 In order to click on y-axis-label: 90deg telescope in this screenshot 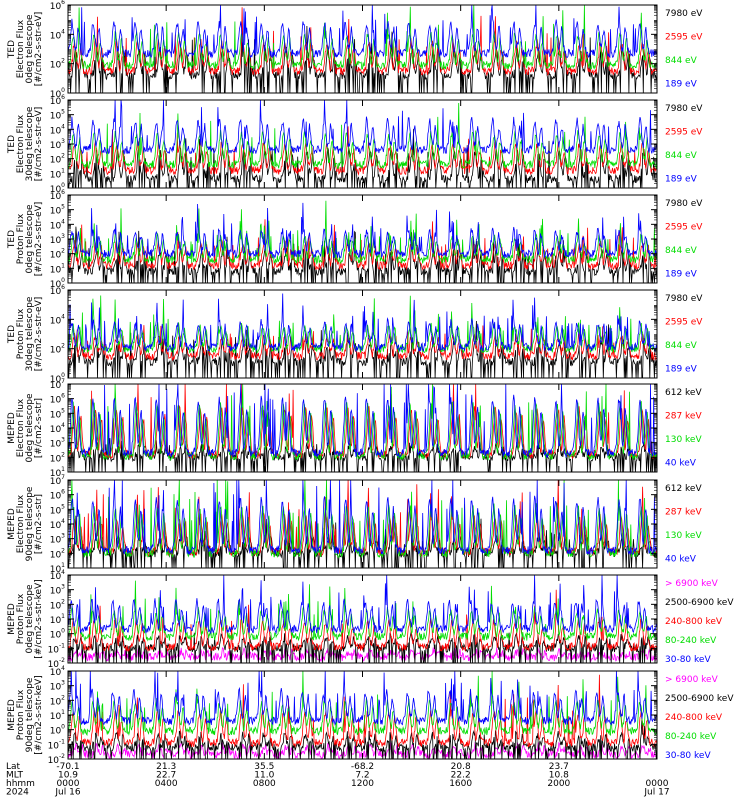, I will do `click(30, 714)`.